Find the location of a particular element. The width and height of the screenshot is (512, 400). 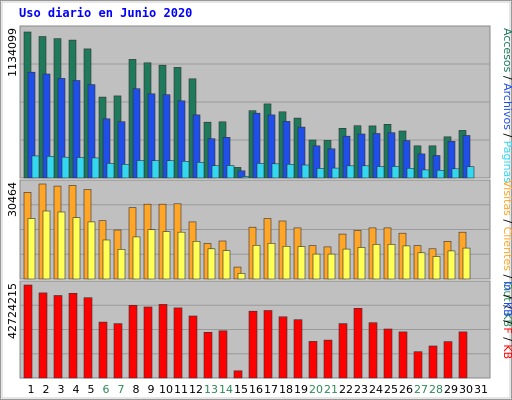

legend-accesos: Accesos is located at coordinates (506, 50).